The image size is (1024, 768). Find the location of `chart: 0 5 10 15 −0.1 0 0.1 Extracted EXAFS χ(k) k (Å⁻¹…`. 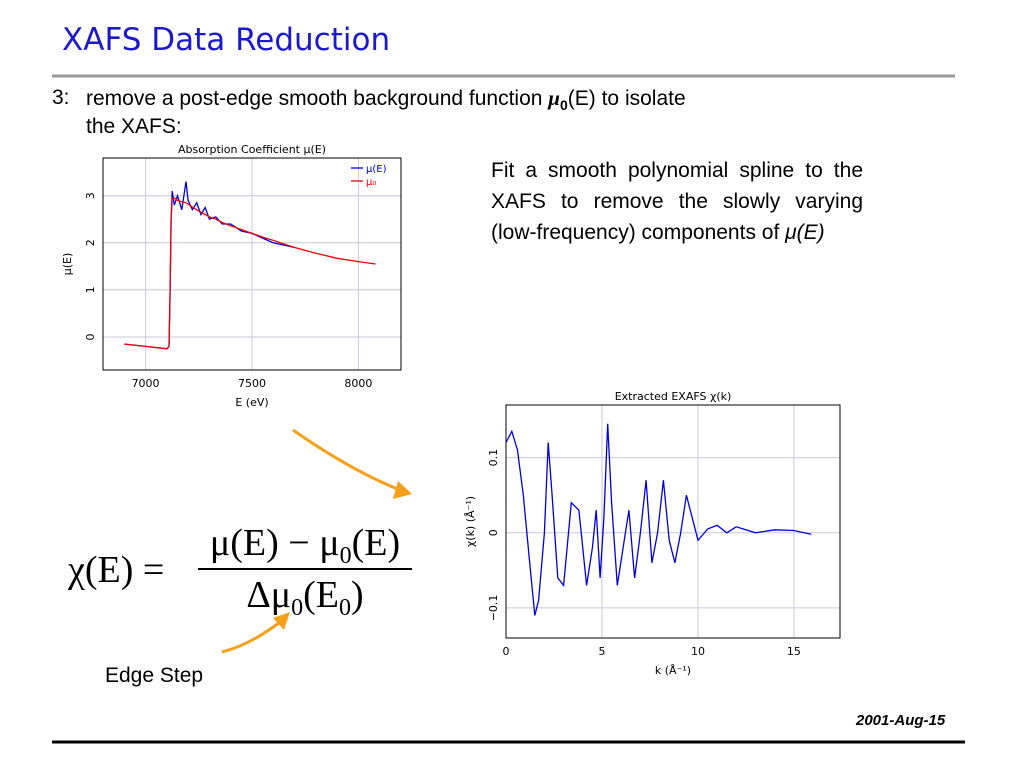

chart: 0 5 10 15 −0.1 0 0.1 Extracted EXAFS χ(k) k (Å⁻¹… is located at coordinates (652, 533).